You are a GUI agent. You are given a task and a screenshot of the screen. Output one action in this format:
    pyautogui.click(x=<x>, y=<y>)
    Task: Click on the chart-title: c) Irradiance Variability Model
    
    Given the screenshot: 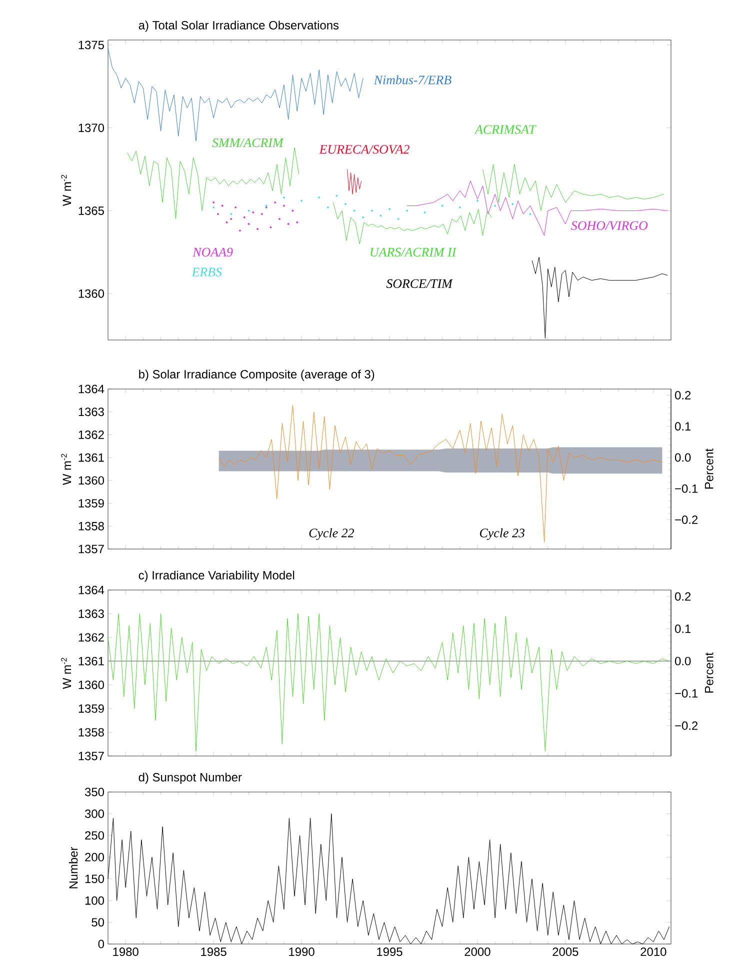 What is the action you would take?
    pyautogui.click(x=216, y=576)
    